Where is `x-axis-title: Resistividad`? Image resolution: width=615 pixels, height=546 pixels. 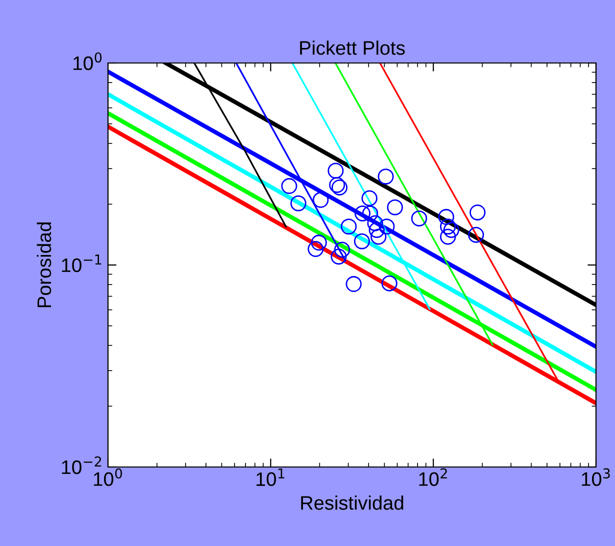 x-axis-title: Resistividad is located at coordinates (352, 503).